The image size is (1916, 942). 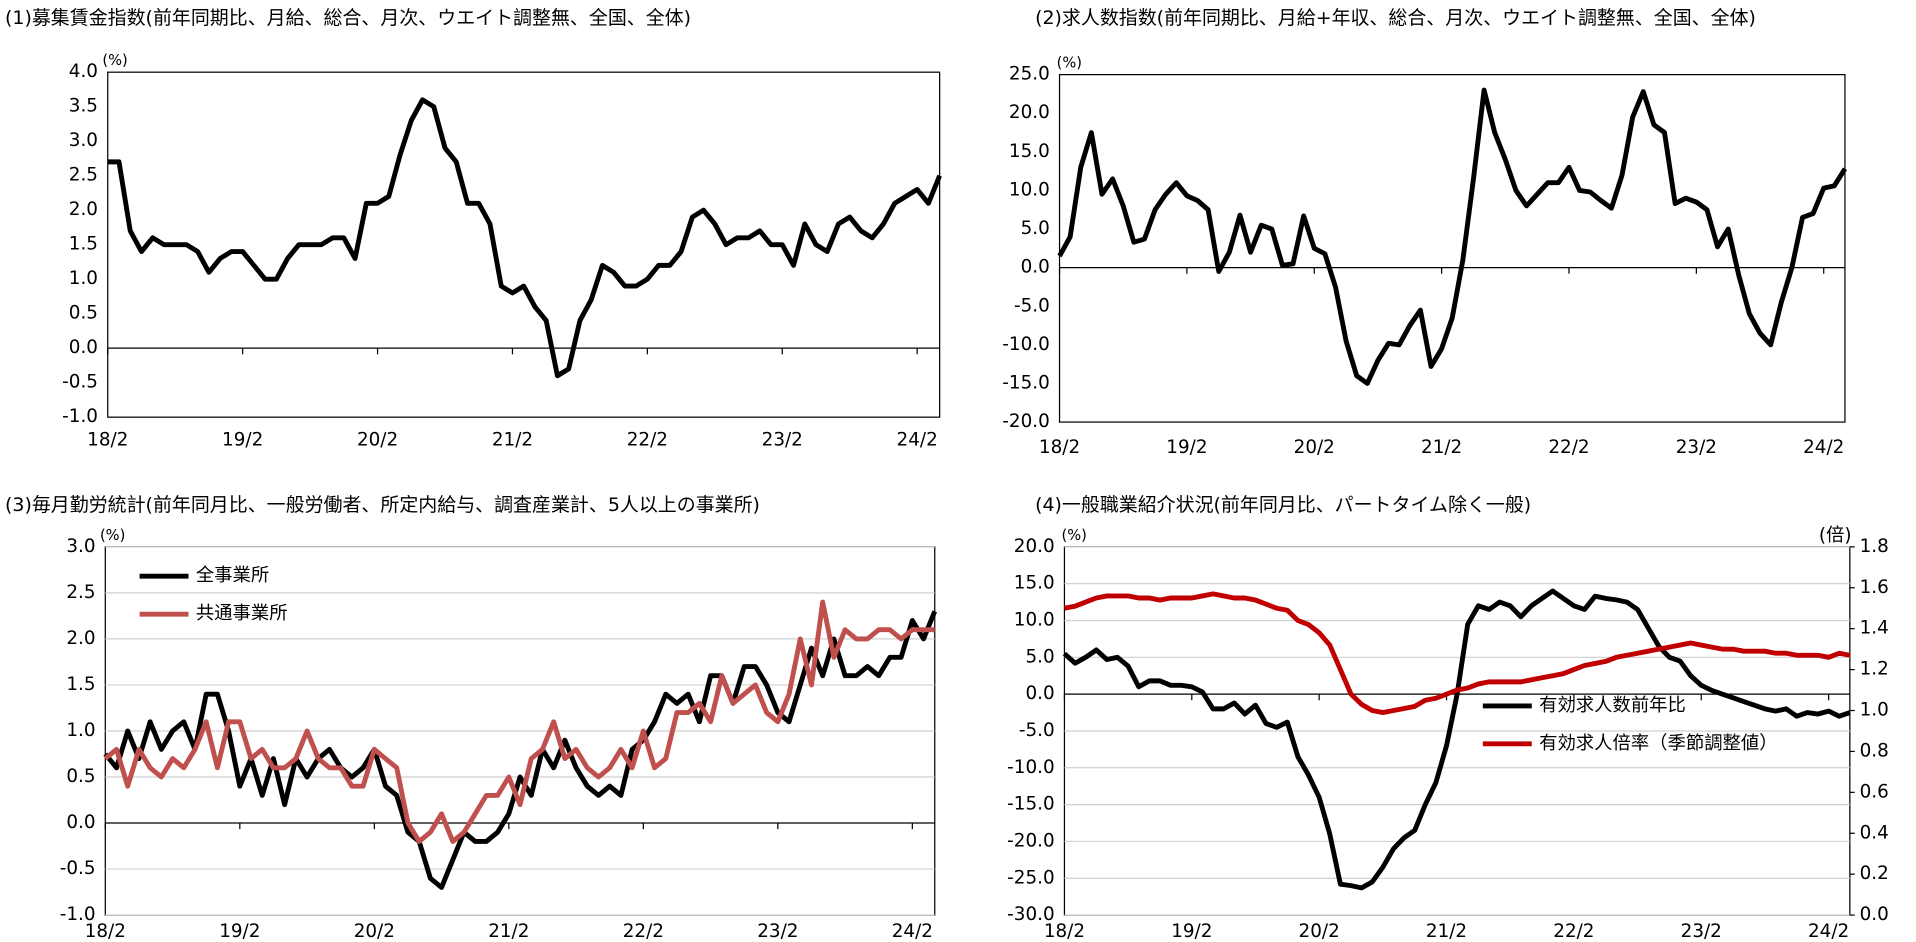 What do you see at coordinates (1874, 710) in the screenshot?
I see `y2-tick-label: 1.0` at bounding box center [1874, 710].